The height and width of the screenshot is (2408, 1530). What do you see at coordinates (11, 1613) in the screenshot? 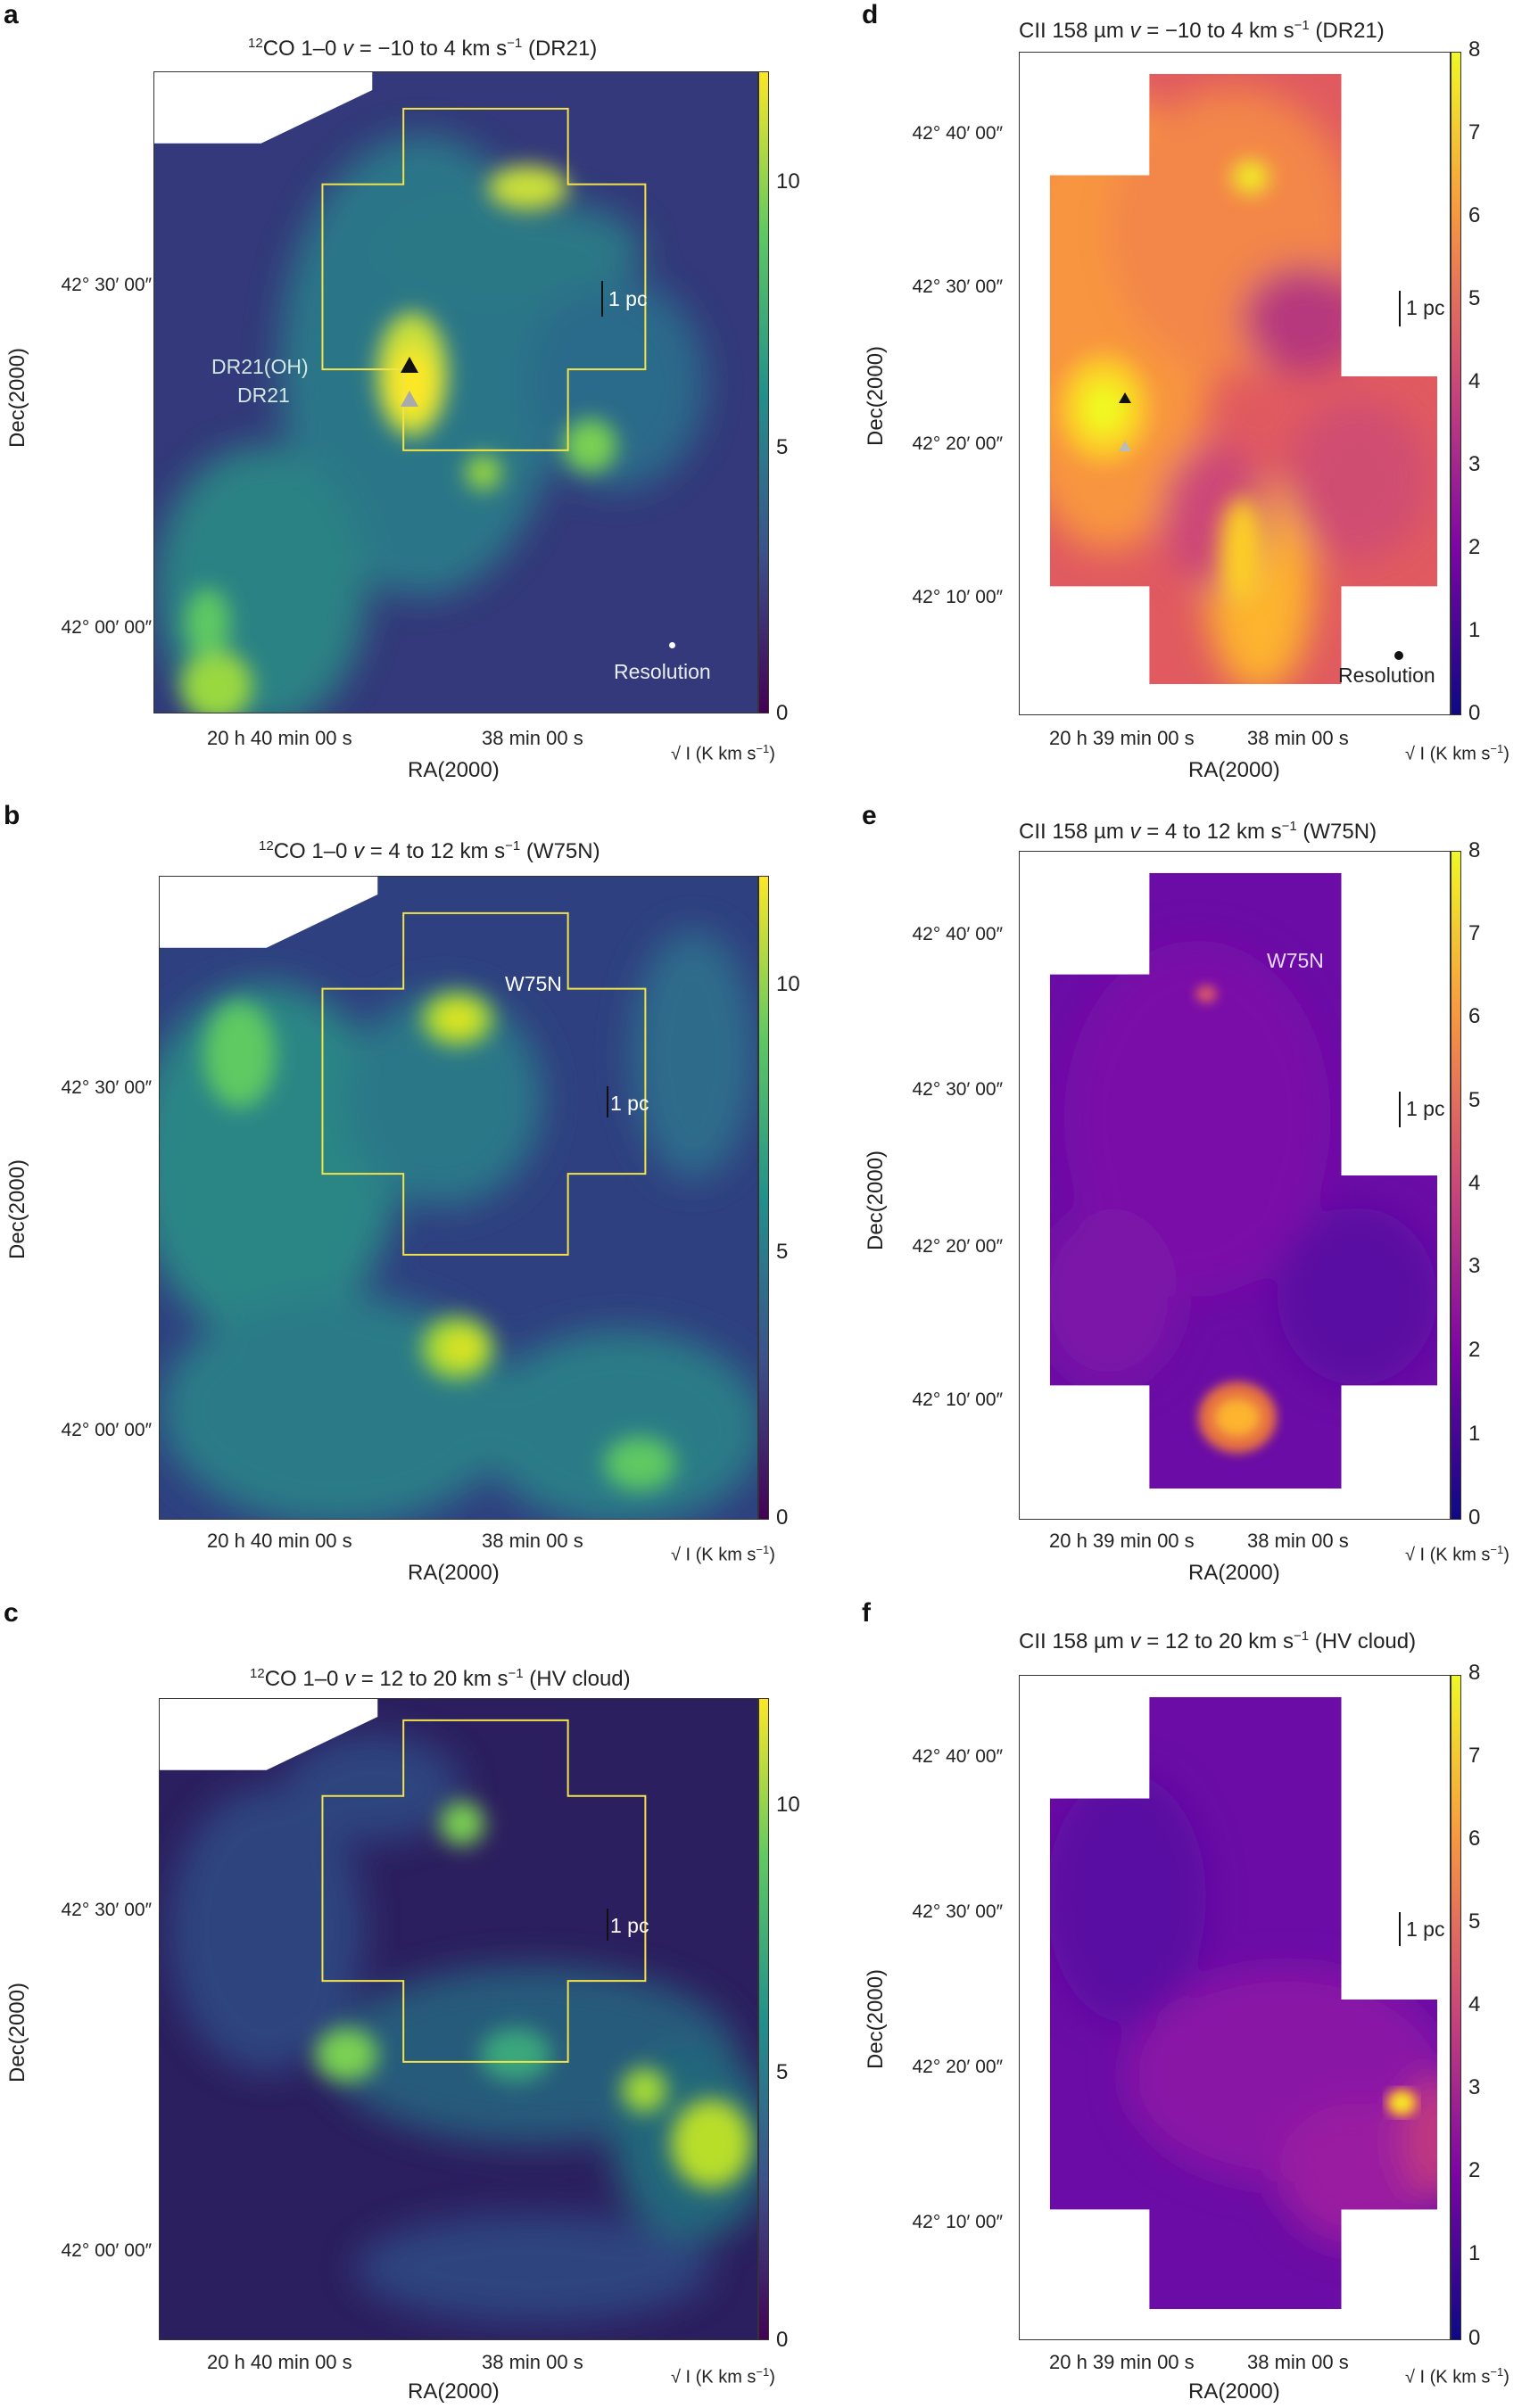
I see `panel-label: c` at bounding box center [11, 1613].